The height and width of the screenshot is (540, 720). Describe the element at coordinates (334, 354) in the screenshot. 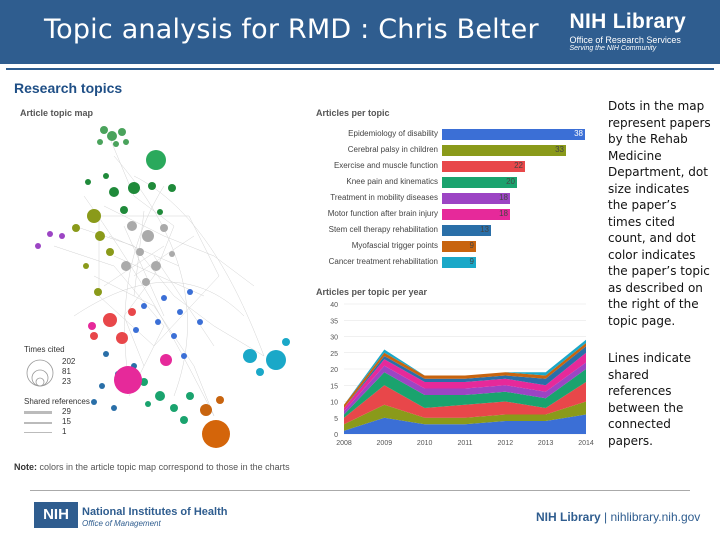

I see `y-tick-label: 25` at that location.